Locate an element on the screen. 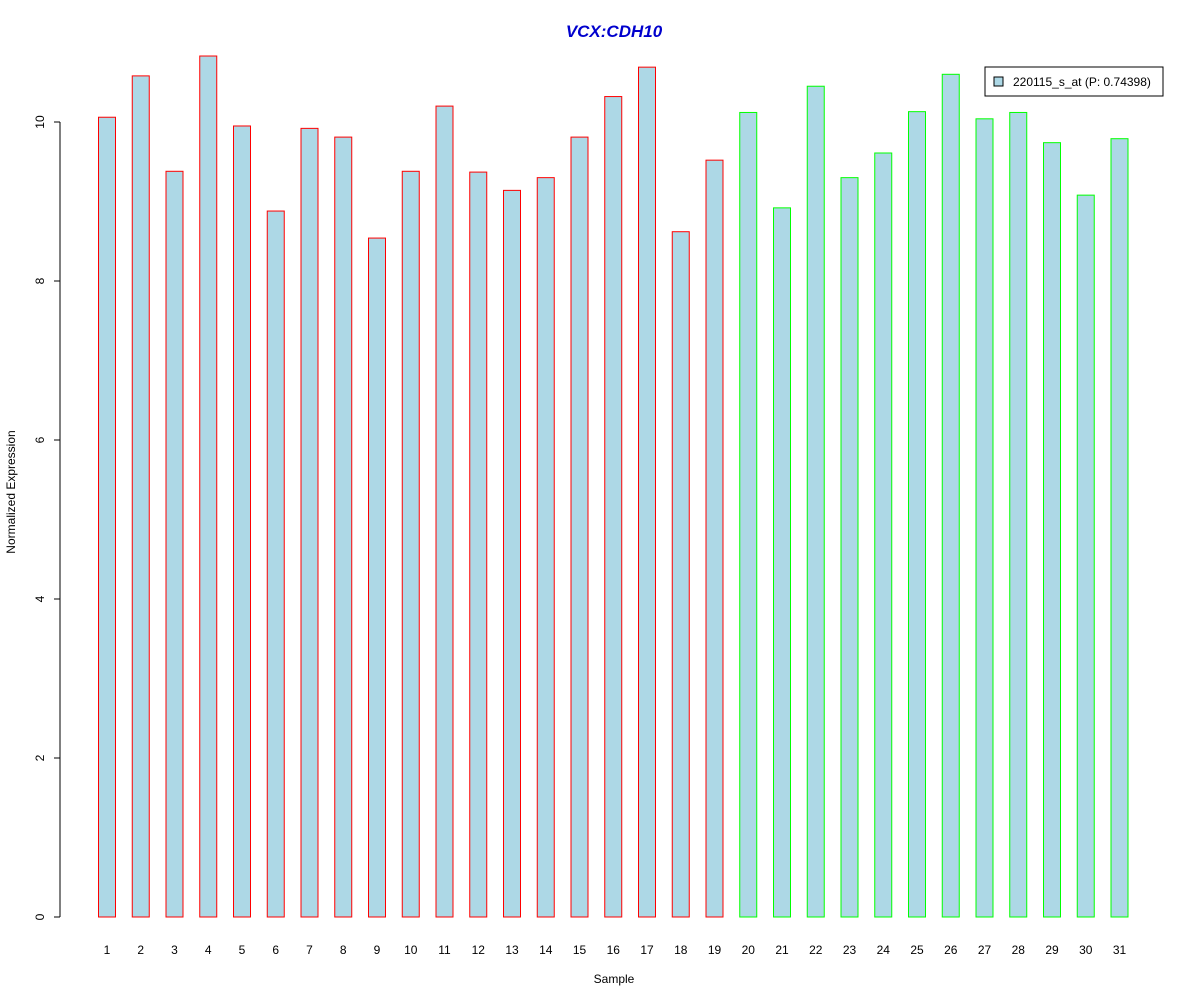  x-tick-label: 23 is located at coordinates (850, 950).